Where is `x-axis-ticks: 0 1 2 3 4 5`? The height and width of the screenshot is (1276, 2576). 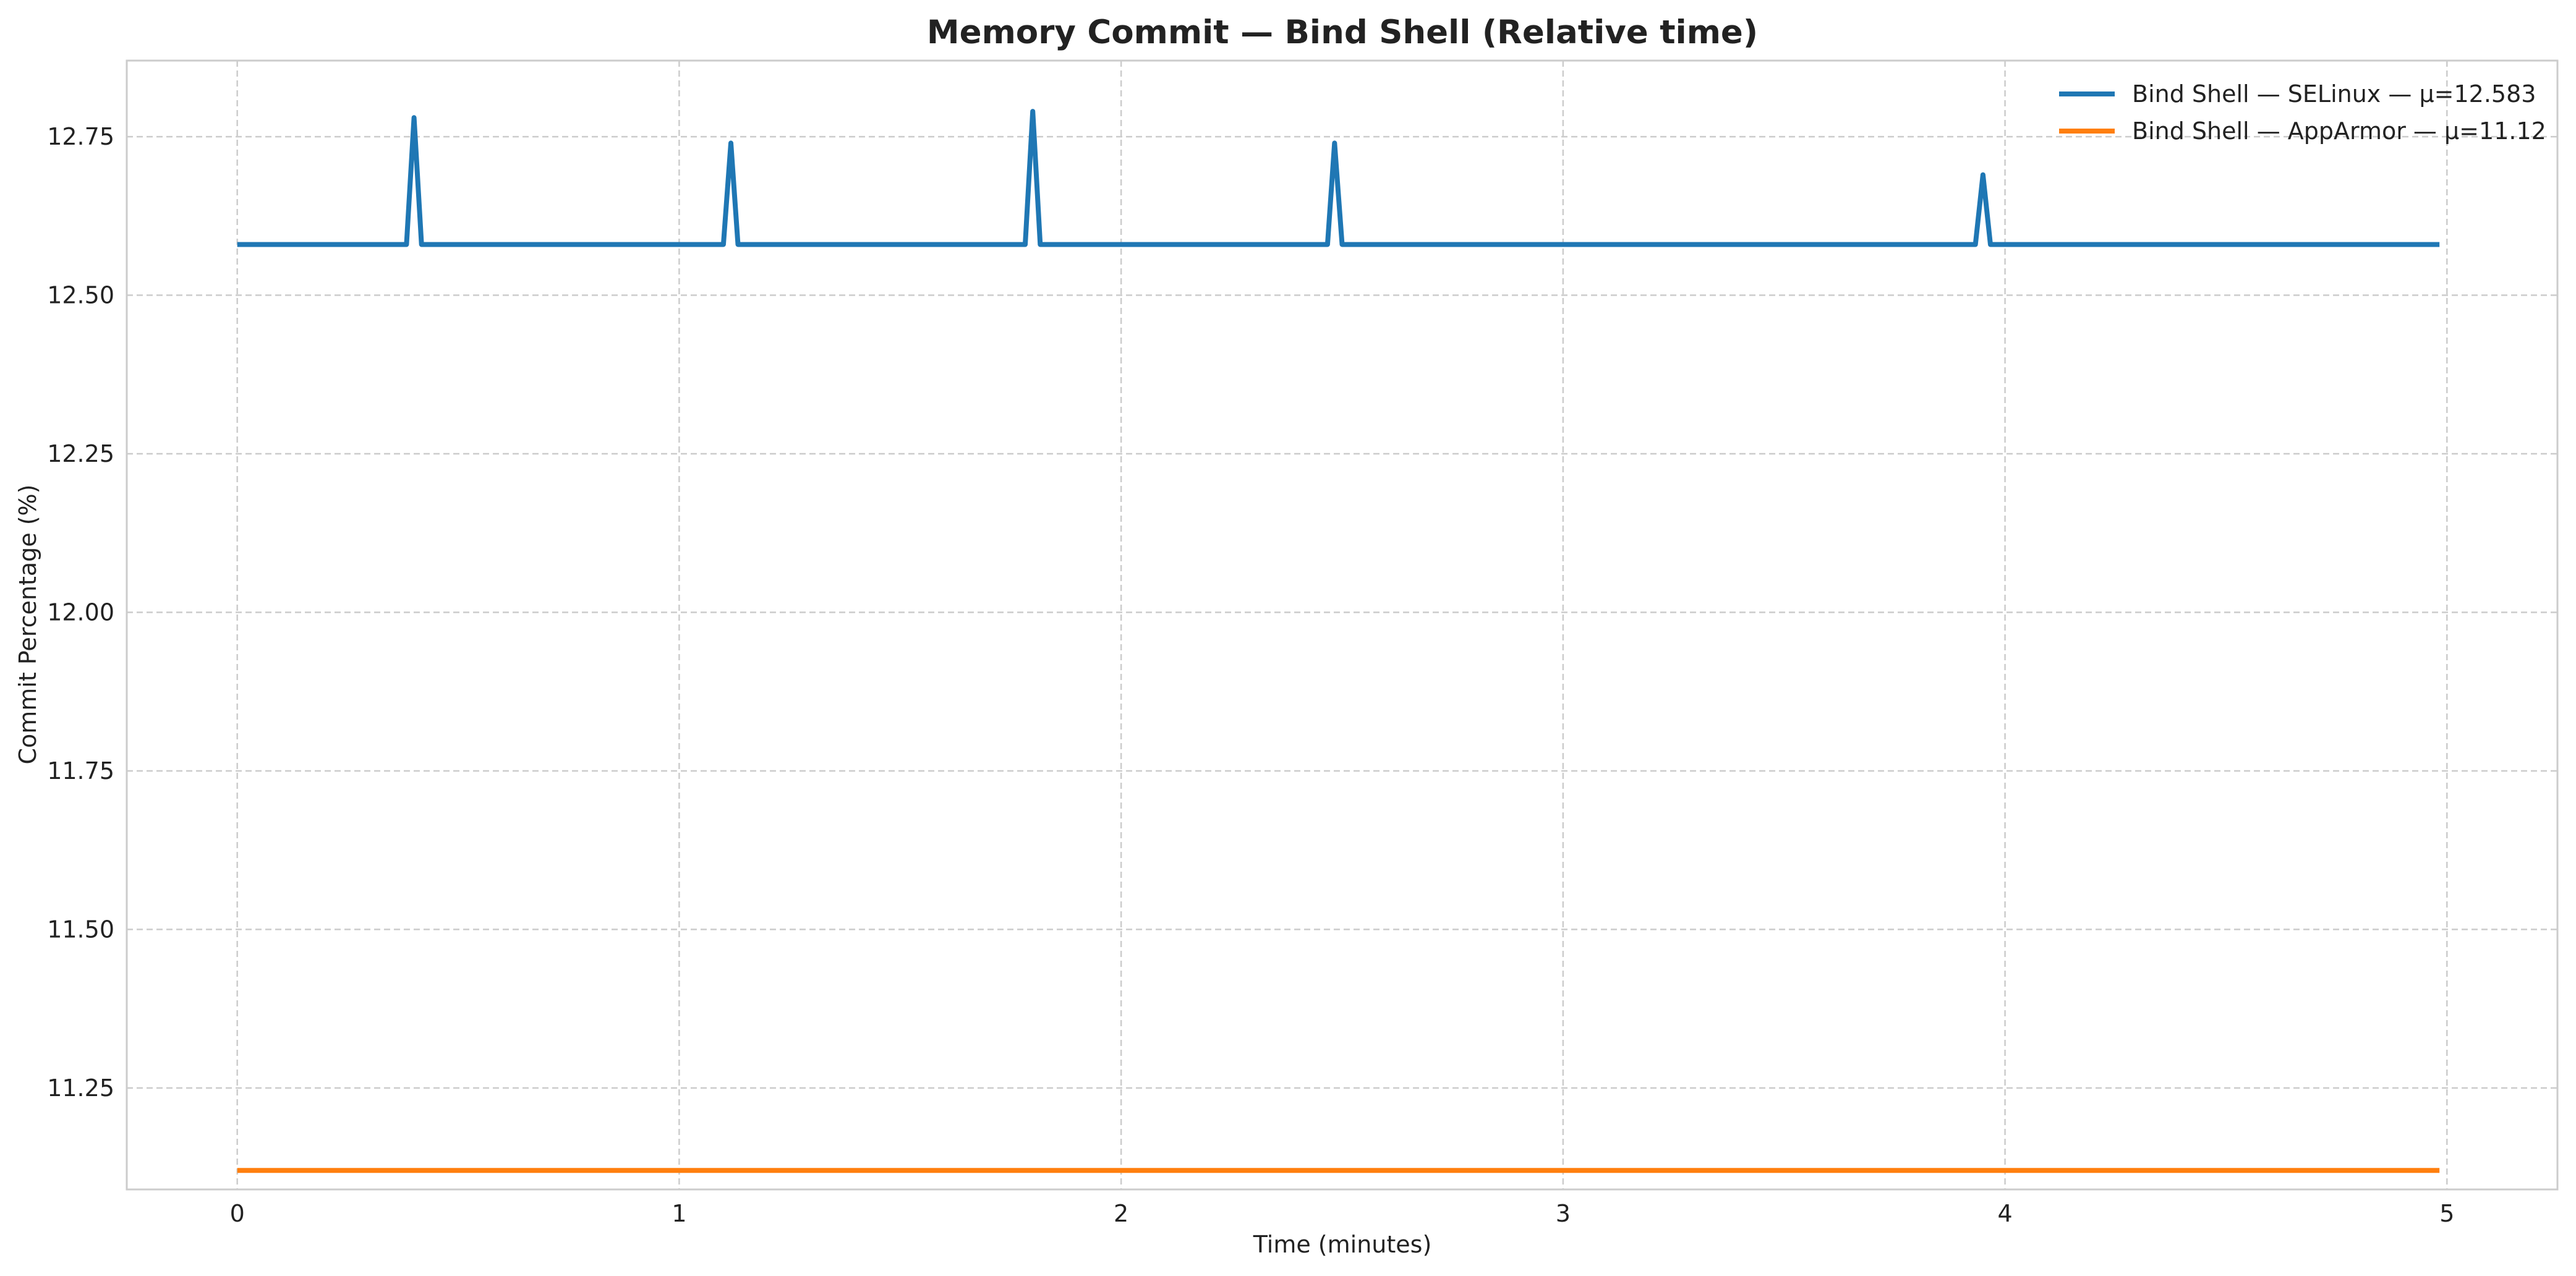
x-axis-ticks: 0 1 2 3 4 5 is located at coordinates (1342, 1213).